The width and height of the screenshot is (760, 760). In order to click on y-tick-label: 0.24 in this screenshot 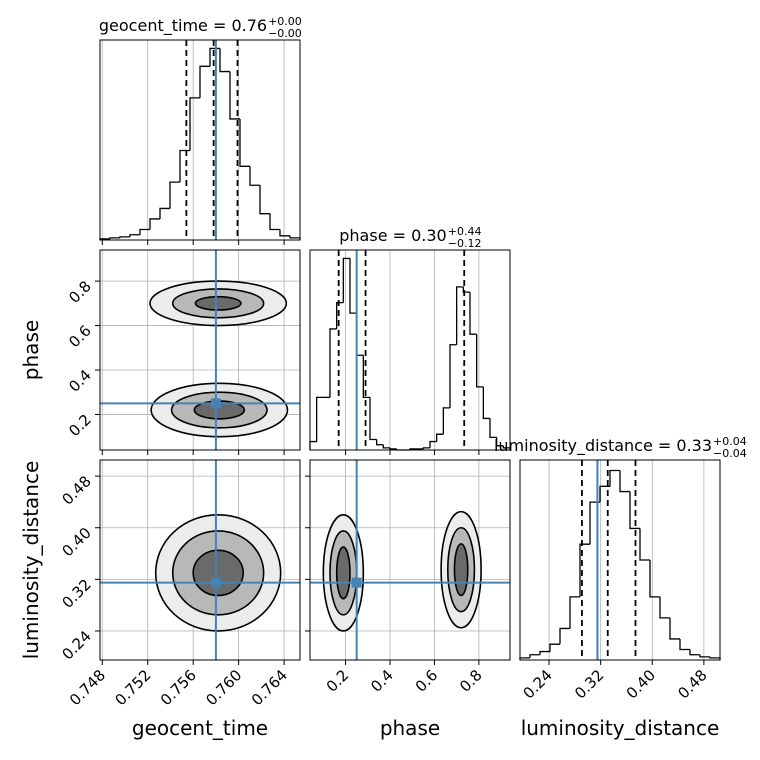, I will do `click(76, 645)`.